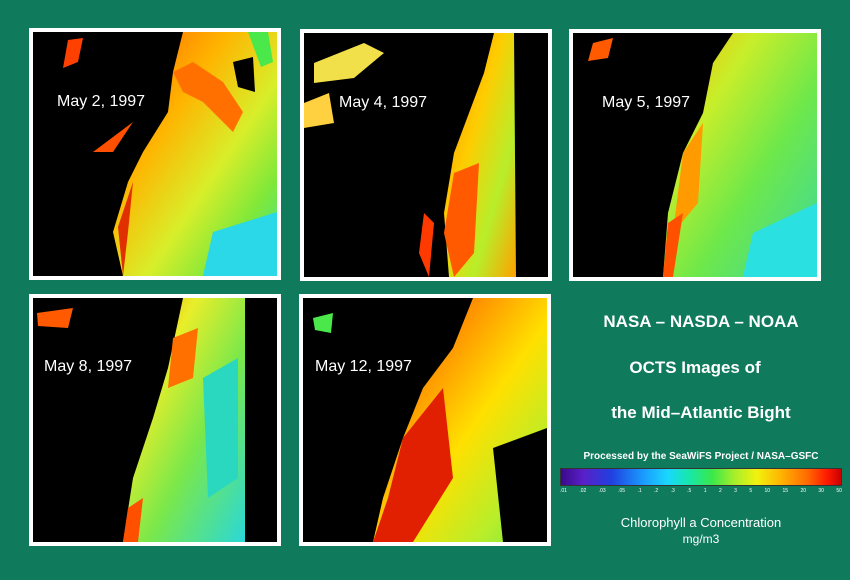 This screenshot has width=850, height=580. I want to click on chlorophyll-color-bar, so click(701, 477).